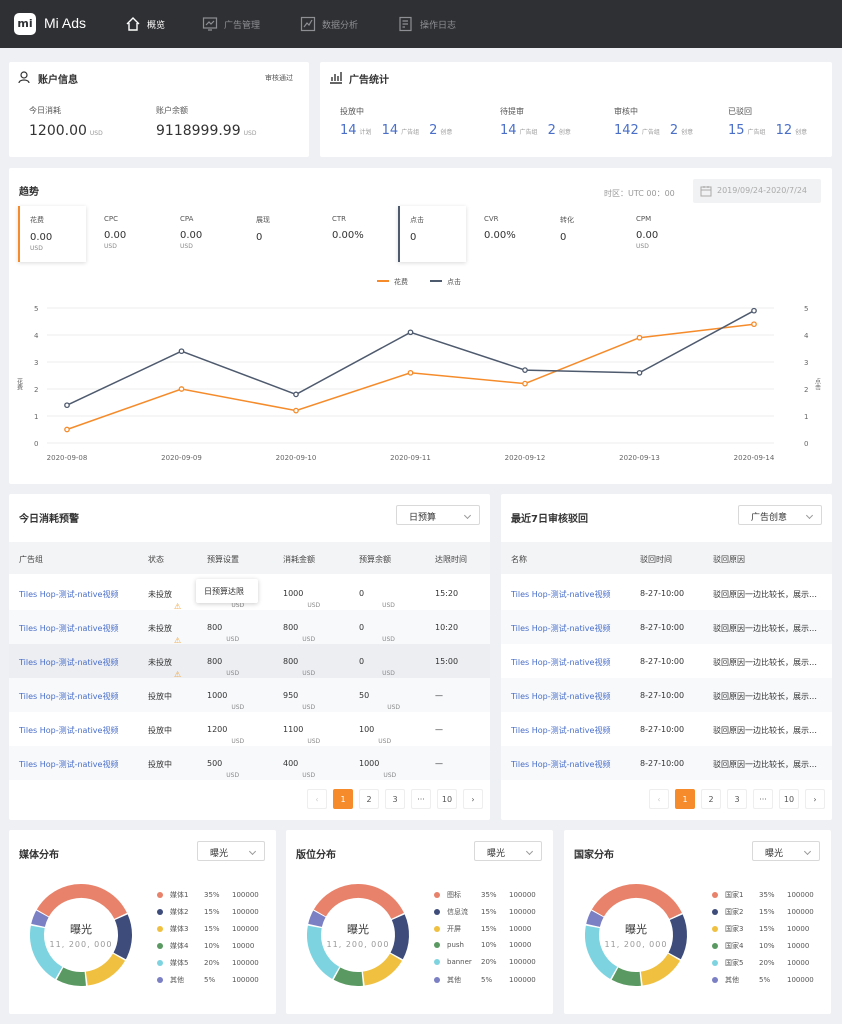 The image size is (842, 1024). Describe the element at coordinates (413, 237) in the screenshot. I see `metric-value: 0` at that location.